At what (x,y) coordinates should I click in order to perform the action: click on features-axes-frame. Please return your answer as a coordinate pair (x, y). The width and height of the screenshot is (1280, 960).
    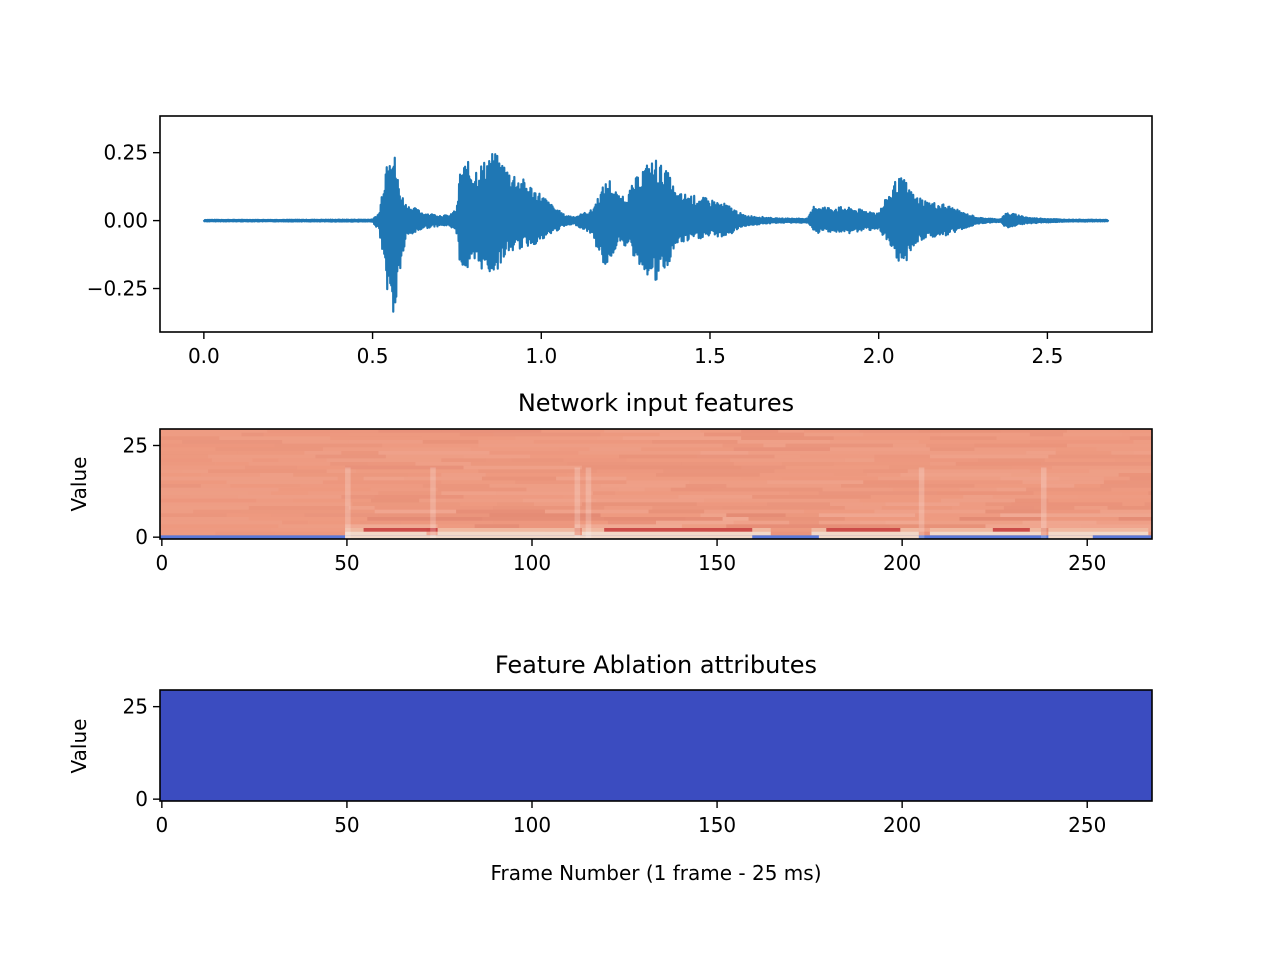
    Looking at the image, I should click on (656, 484).